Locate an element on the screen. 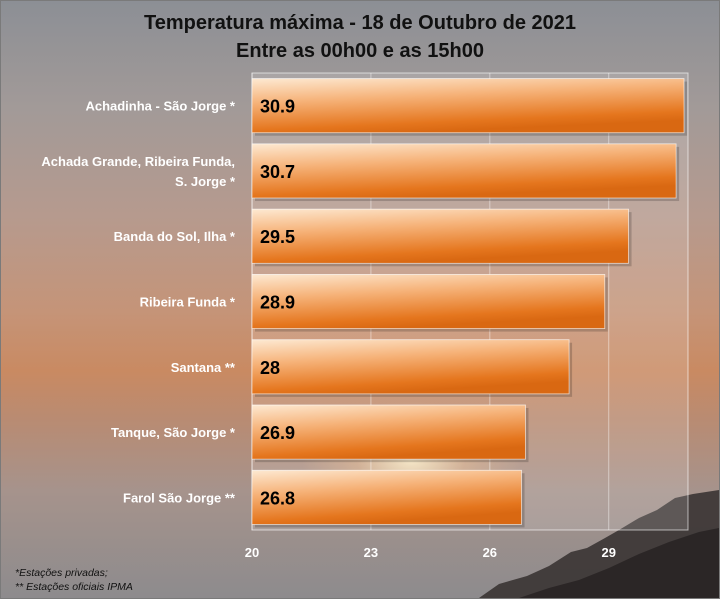 The width and height of the screenshot is (720, 599). footnote-ipma: ** Estações oficiais IPMA is located at coordinates (74, 587).